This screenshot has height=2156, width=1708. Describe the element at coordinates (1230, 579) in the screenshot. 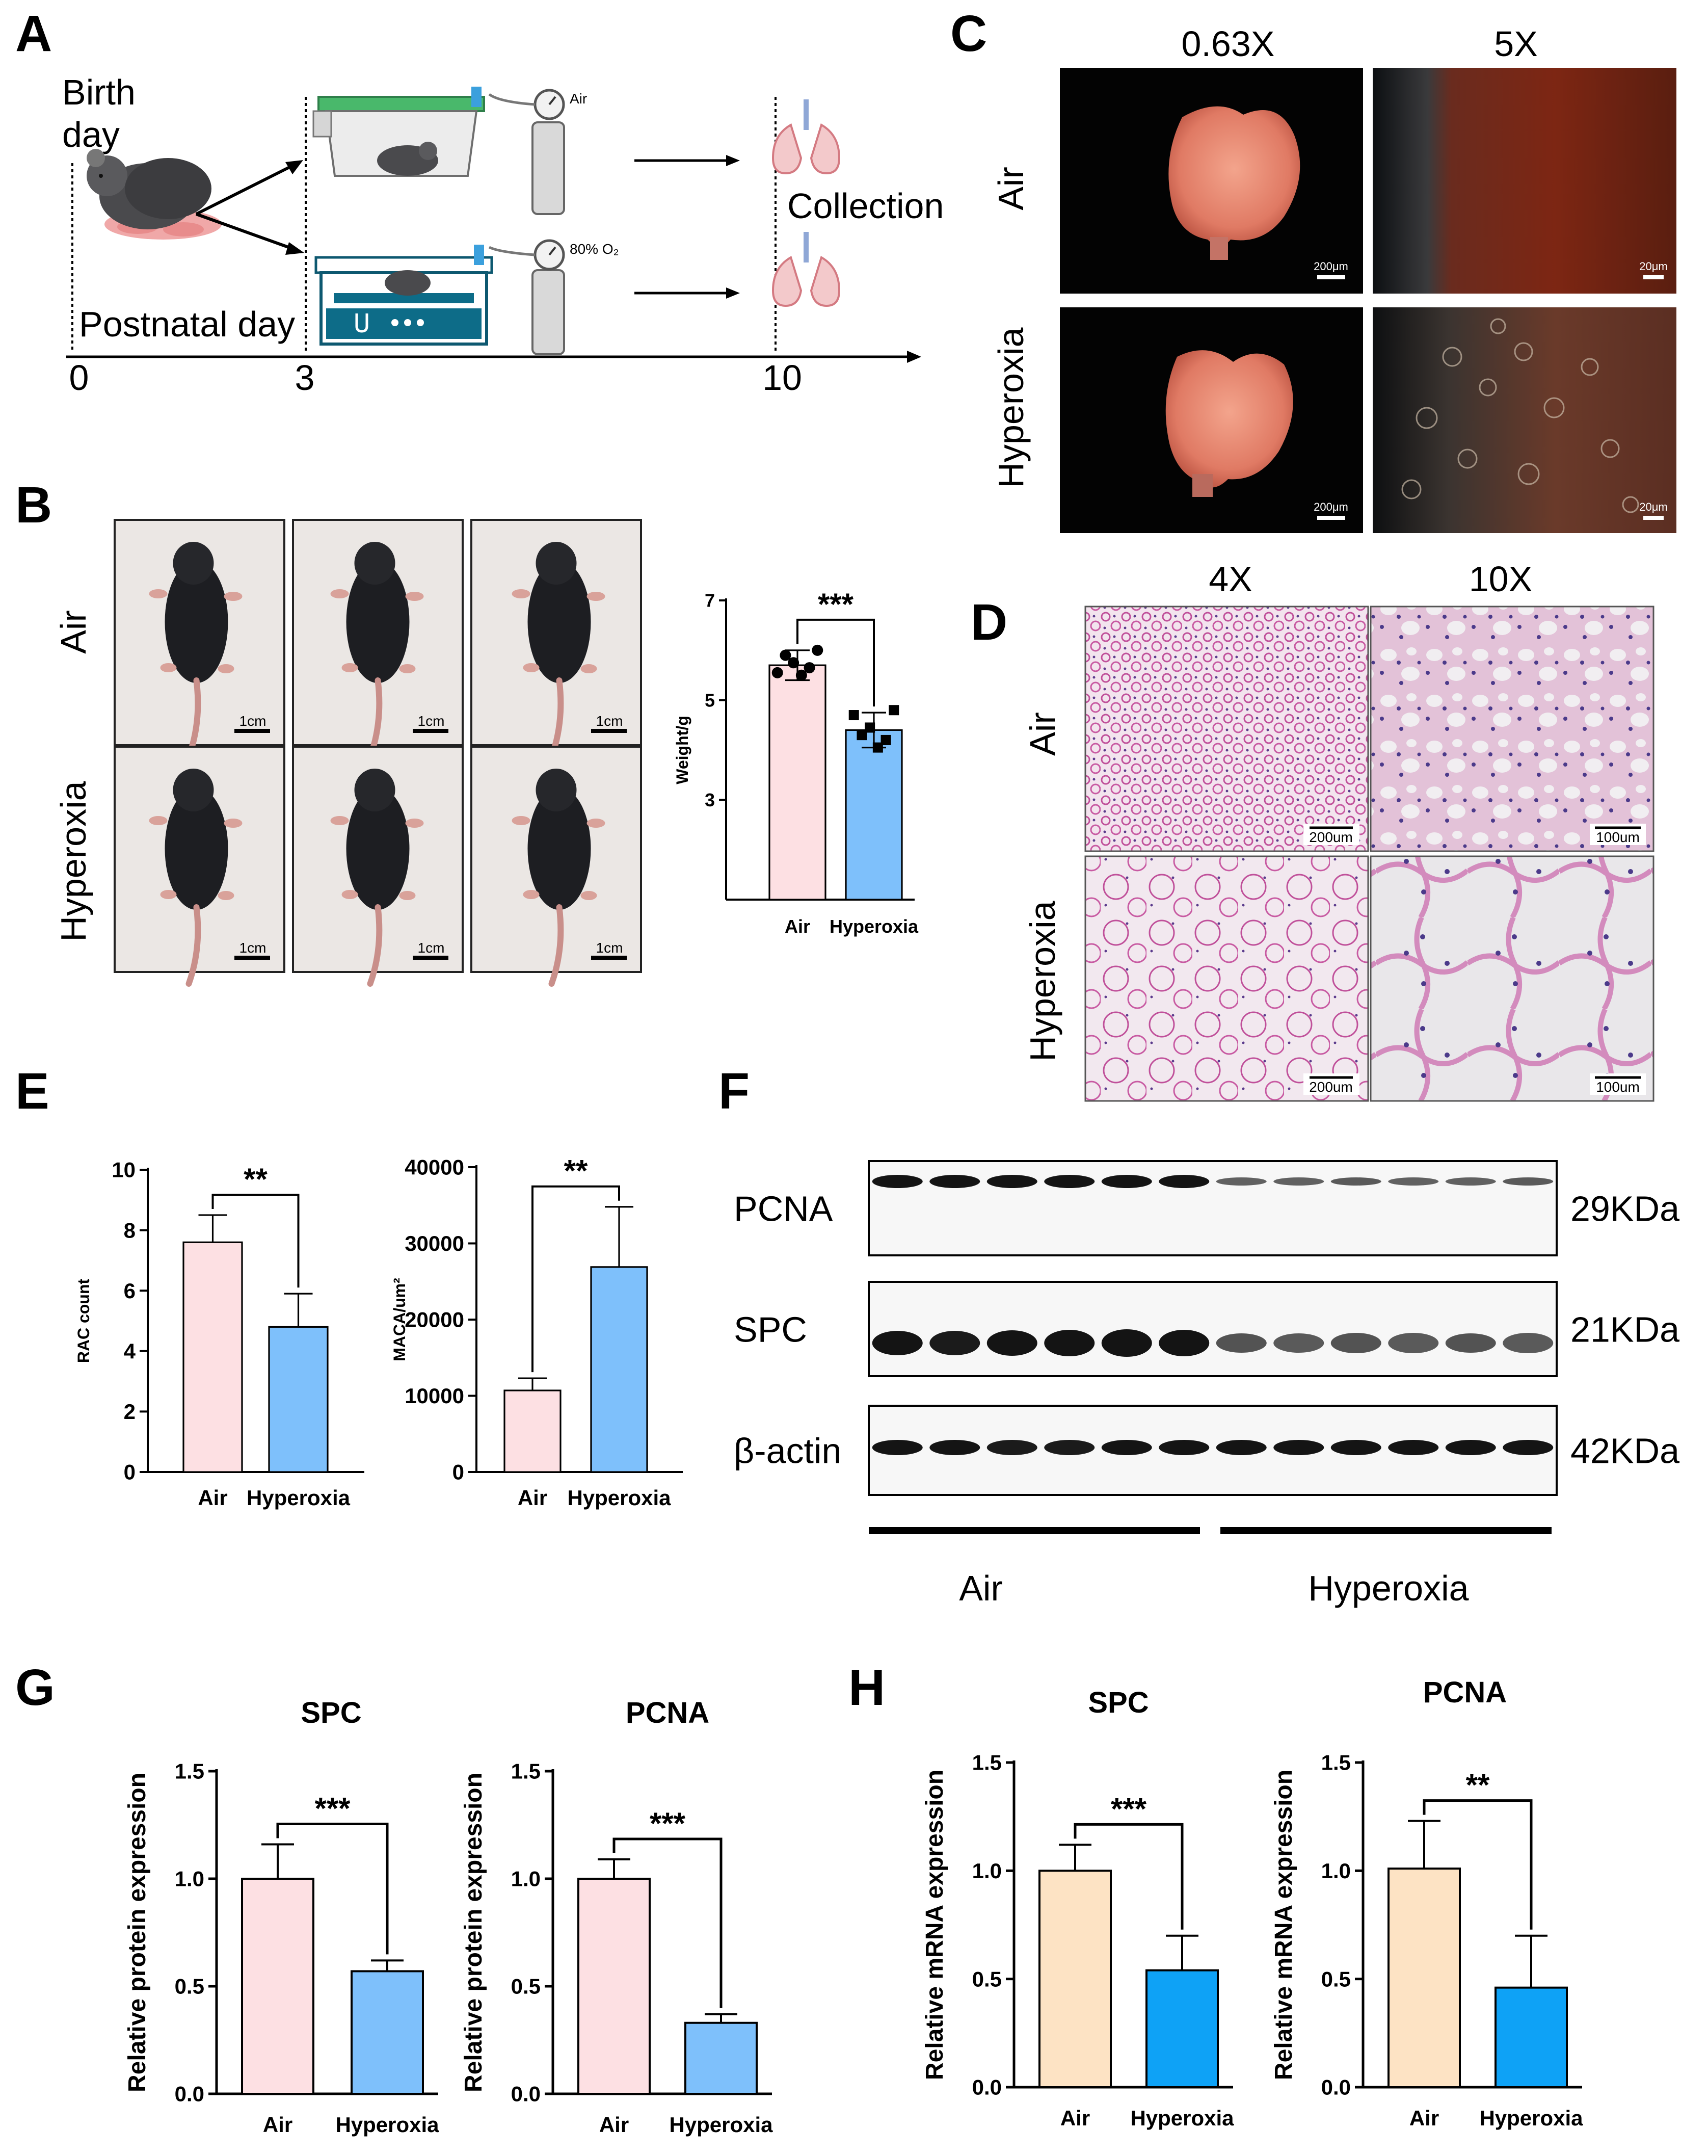

I see `col-label-4x: 4X` at that location.